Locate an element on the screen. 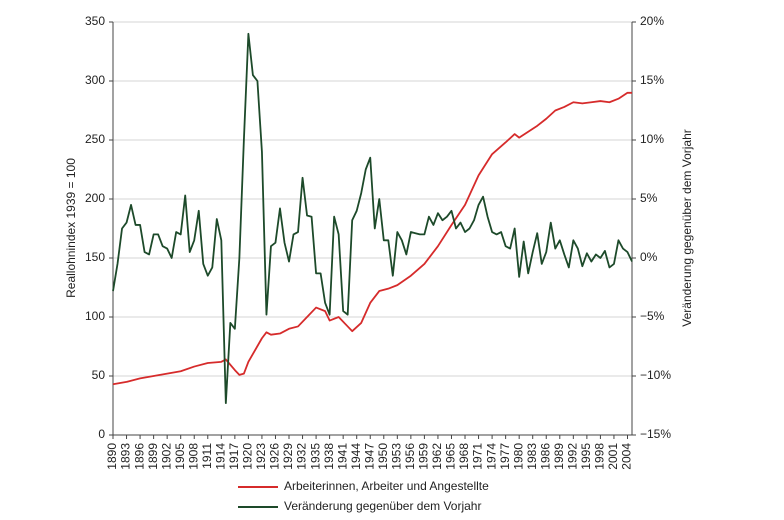 This screenshot has height=520, width=784. x-tick-label: 1899 is located at coordinates (153, 456).